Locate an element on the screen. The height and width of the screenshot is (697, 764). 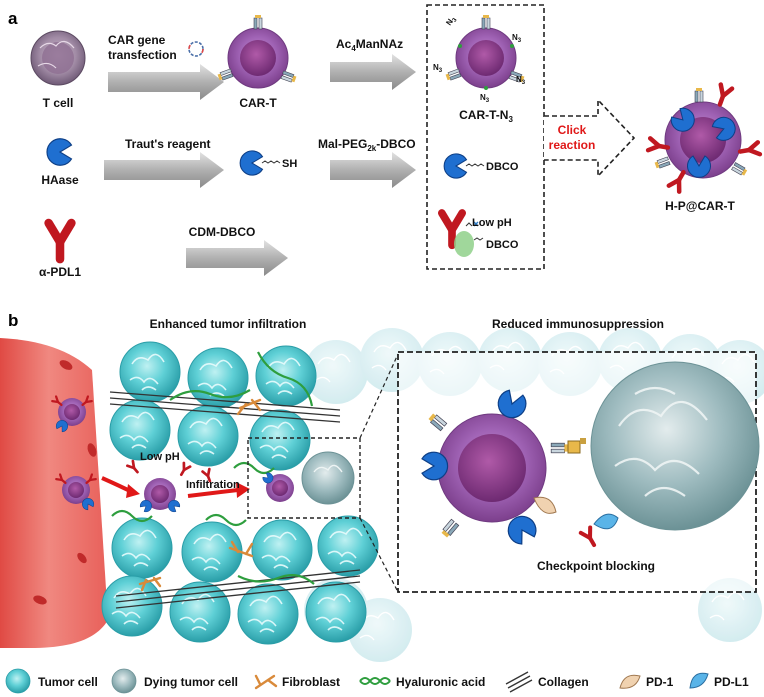
low-ph-label-a: Low pH is located at coordinates (492, 223).